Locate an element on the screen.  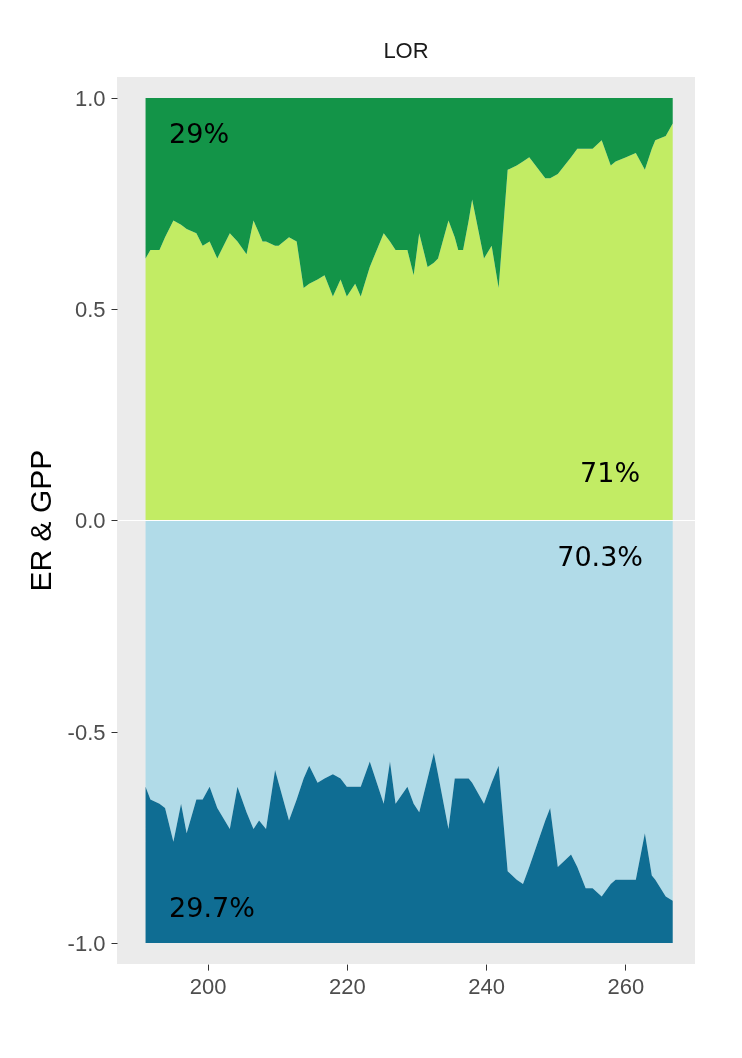
y-tick-label: 0.5 is located at coordinates (90, 309).